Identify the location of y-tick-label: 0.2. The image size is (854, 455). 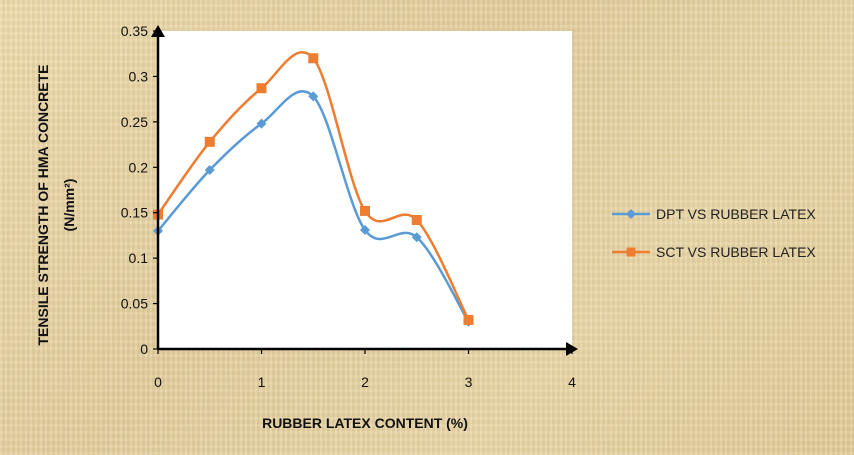
(139, 167).